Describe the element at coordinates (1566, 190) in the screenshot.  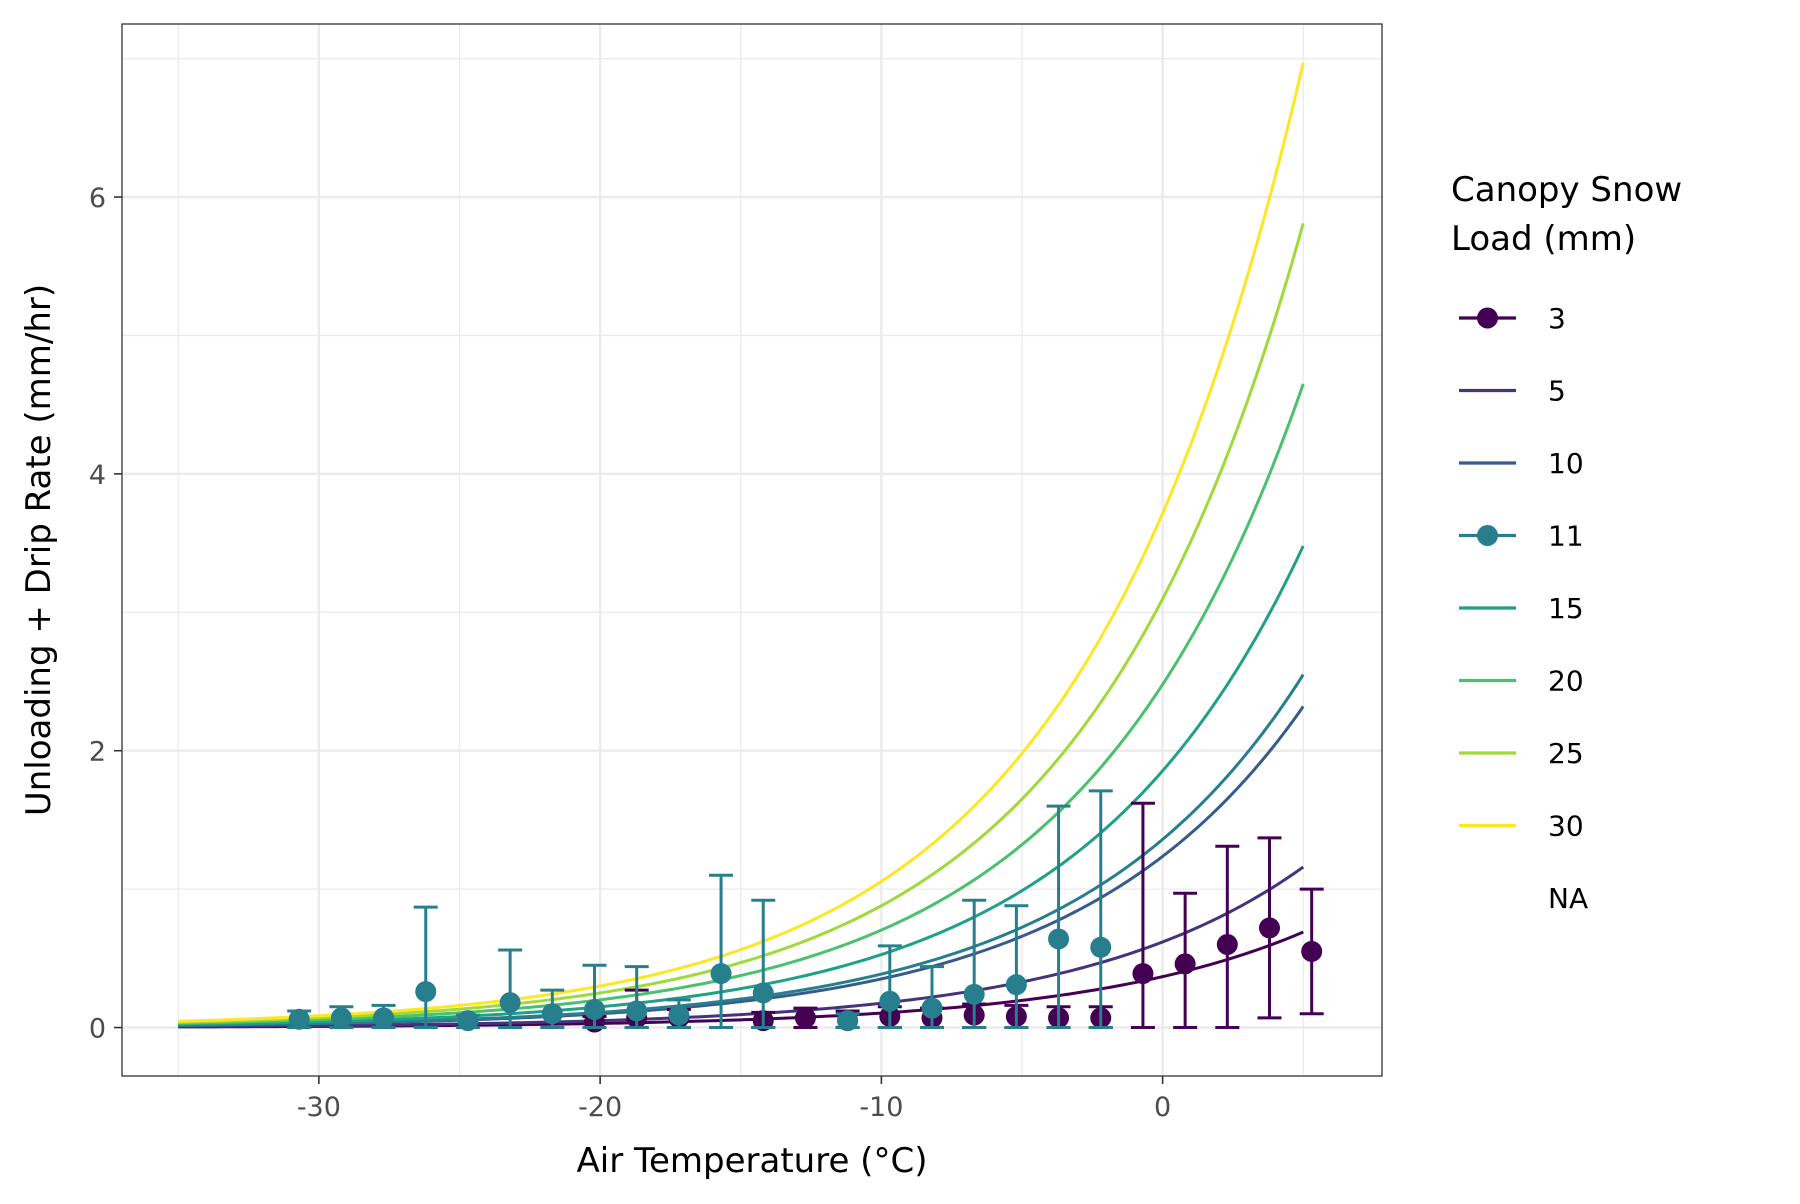
I see `legend-title-line-1: Canopy Snow` at that location.